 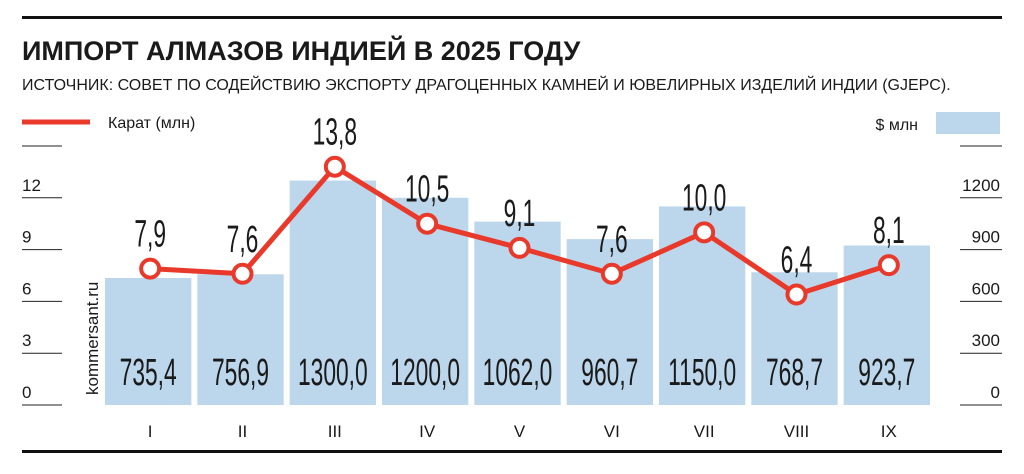 What do you see at coordinates (512, 451) in the screenshot?
I see `bottom-rule` at bounding box center [512, 451].